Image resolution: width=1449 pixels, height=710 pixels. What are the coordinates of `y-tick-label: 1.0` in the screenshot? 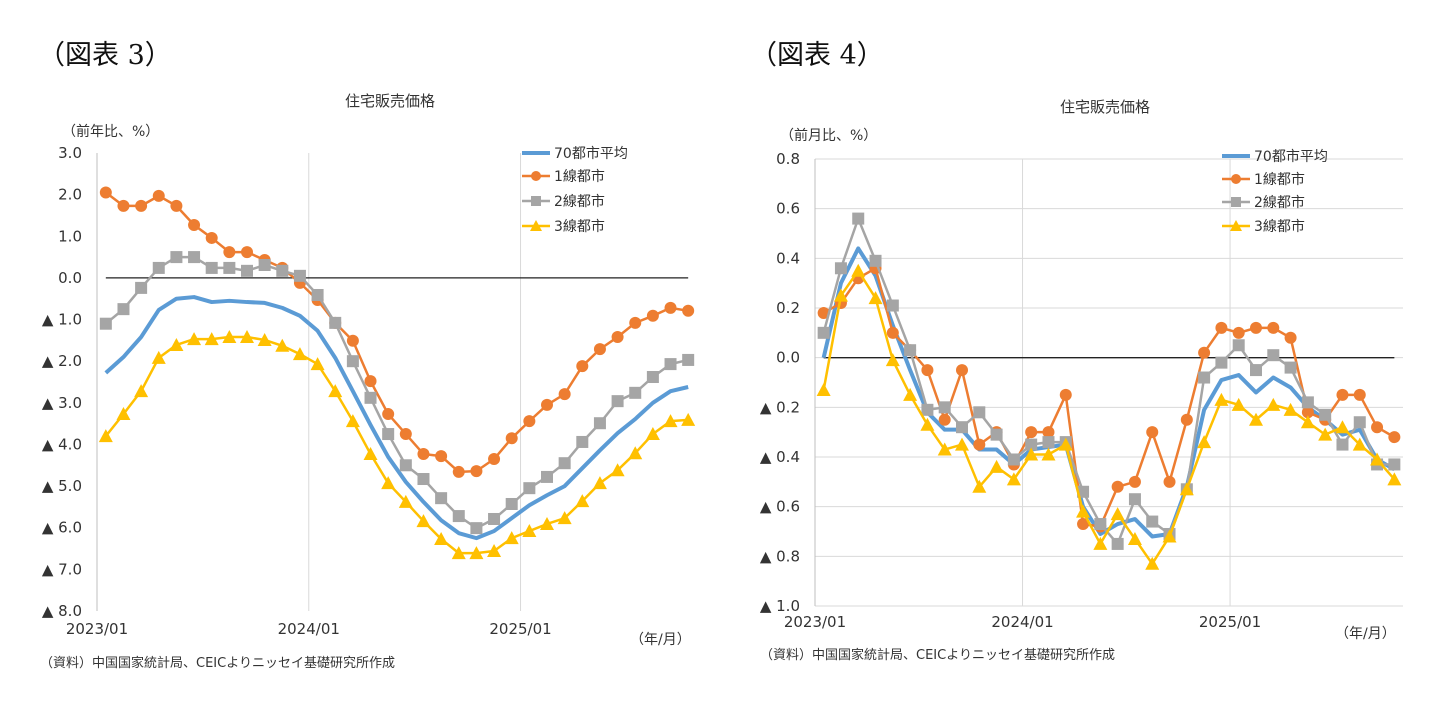 It's located at (70, 236).